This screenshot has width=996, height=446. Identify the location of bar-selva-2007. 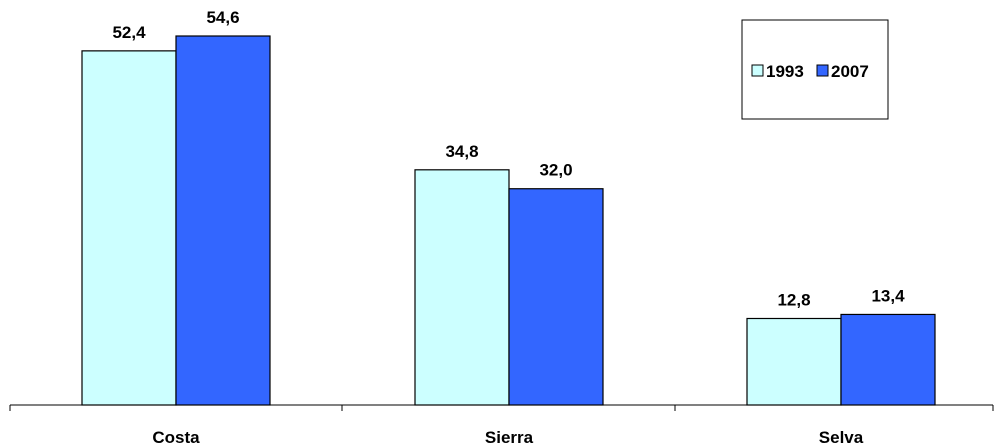
(888, 359).